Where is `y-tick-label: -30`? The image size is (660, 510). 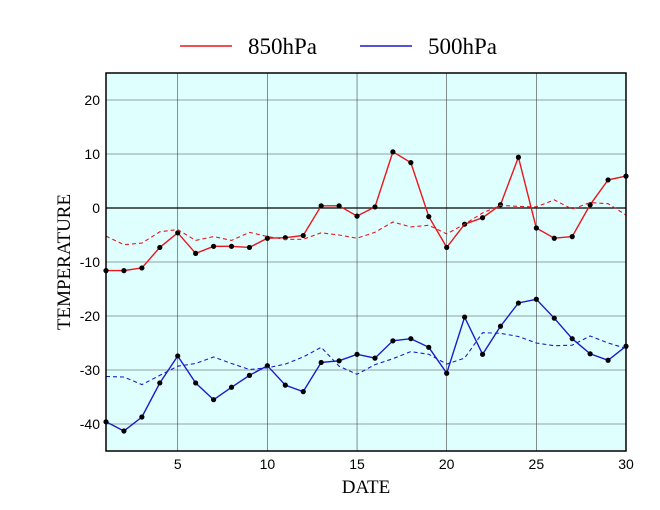 y-tick-label: -30 is located at coordinates (90, 370).